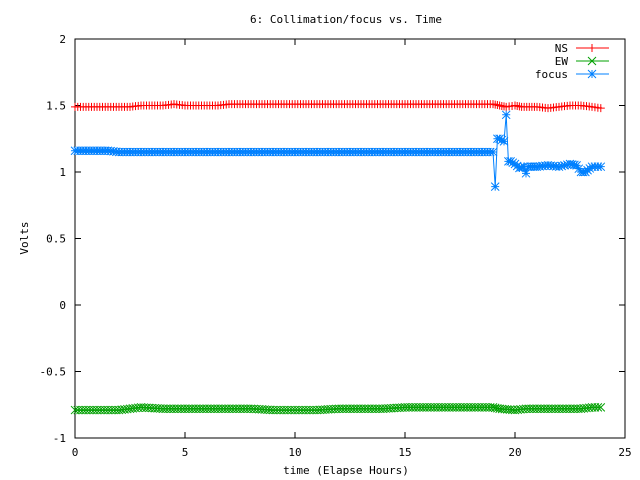 The width and height of the screenshot is (640, 480). I want to click on x-tick-label: 5, so click(185, 452).